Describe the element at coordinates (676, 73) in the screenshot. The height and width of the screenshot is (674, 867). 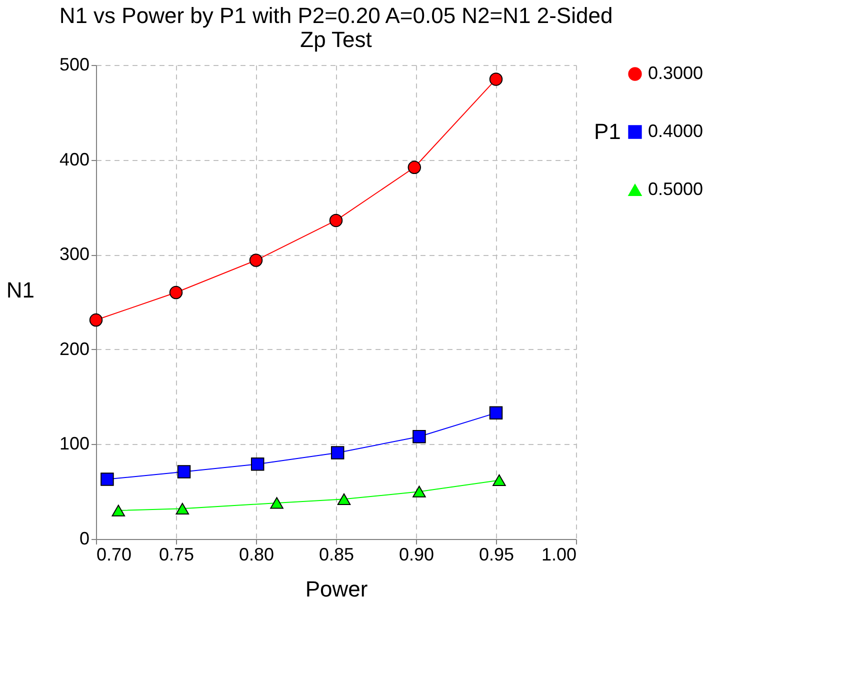
I see `legend-label: 0.3000` at that location.